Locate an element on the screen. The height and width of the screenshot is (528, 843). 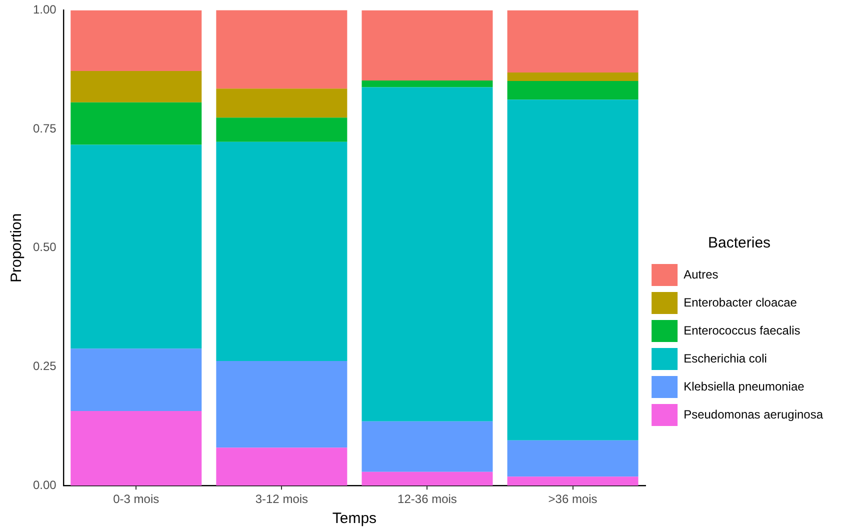
legend-label: Autres is located at coordinates (701, 274).